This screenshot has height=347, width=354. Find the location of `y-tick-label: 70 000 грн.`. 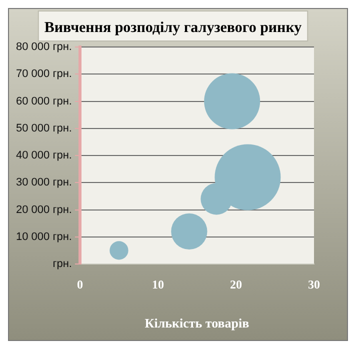

y-tick-label: 70 000 грн. is located at coordinates (44, 74).